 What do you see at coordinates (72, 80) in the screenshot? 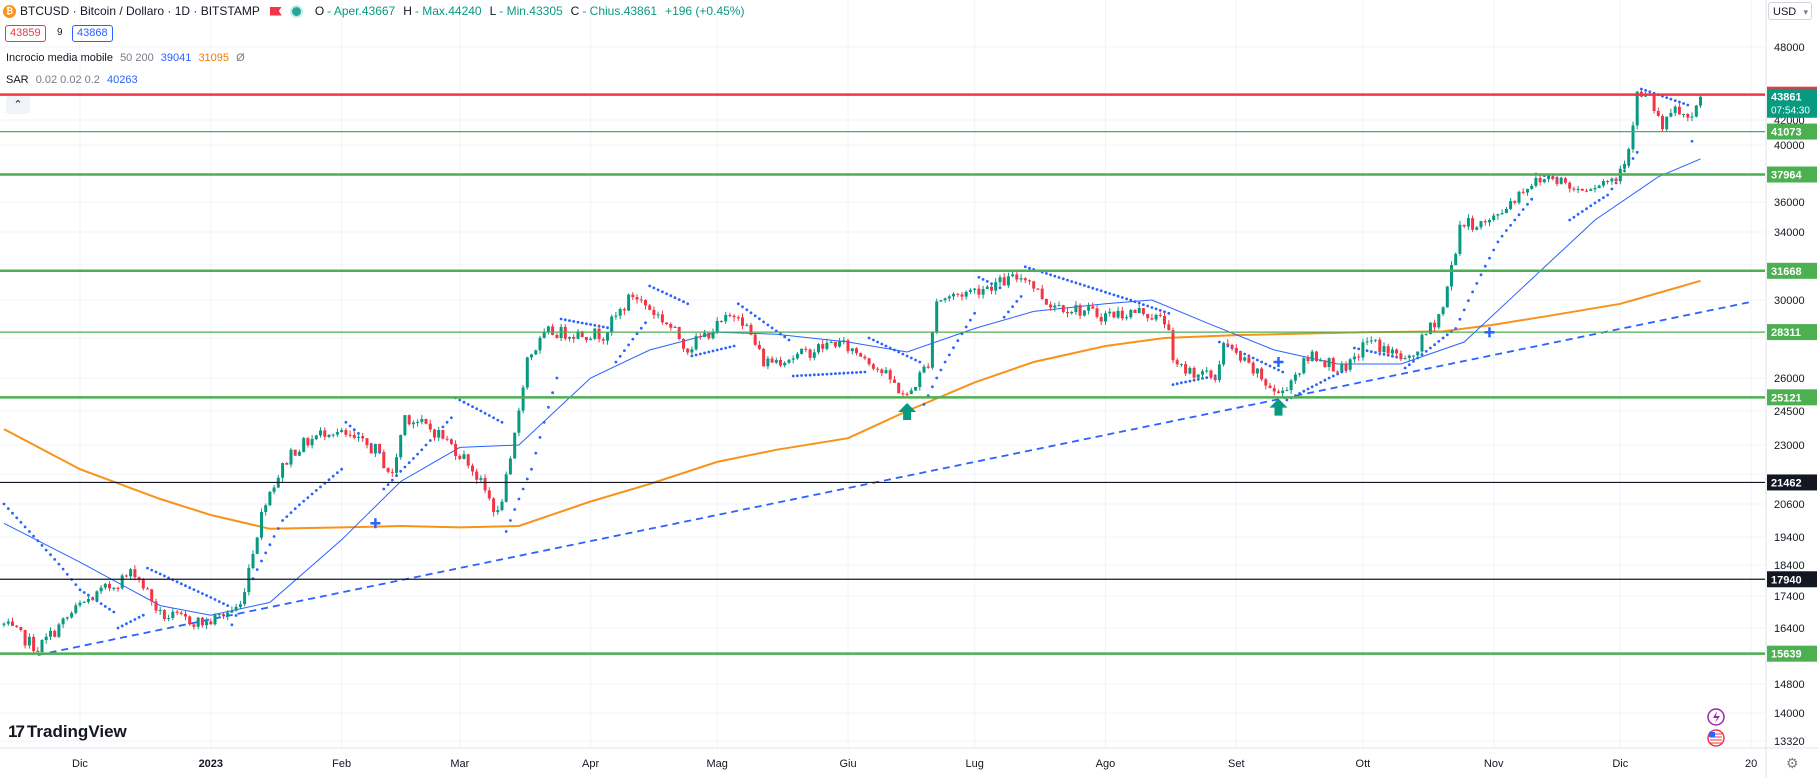
I see `sar-legend: SAR 0.02 0.02 0.2 40263` at bounding box center [72, 80].